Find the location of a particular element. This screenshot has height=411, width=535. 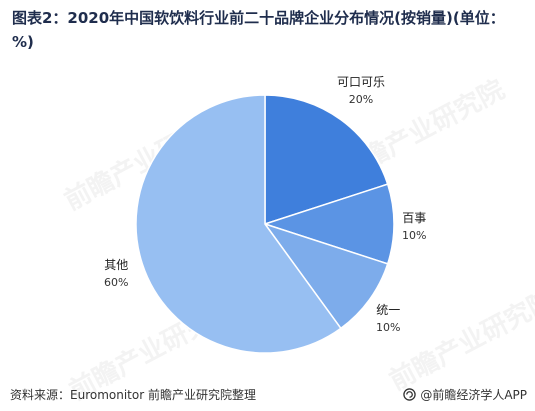

brand-credit: @前瞻经济学人APP is located at coordinates (465, 394).